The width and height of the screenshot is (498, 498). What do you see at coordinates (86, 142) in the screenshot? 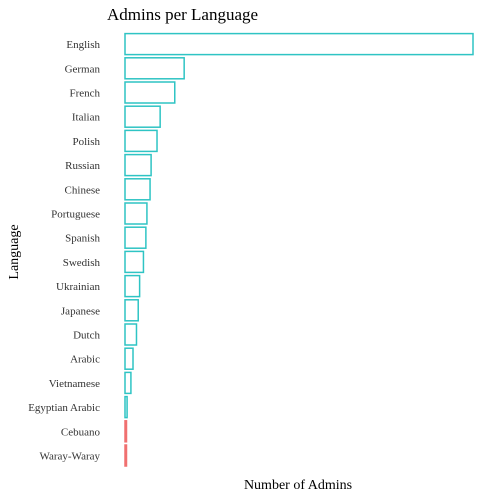
I see `y-tick-label: Polish` at bounding box center [86, 142].